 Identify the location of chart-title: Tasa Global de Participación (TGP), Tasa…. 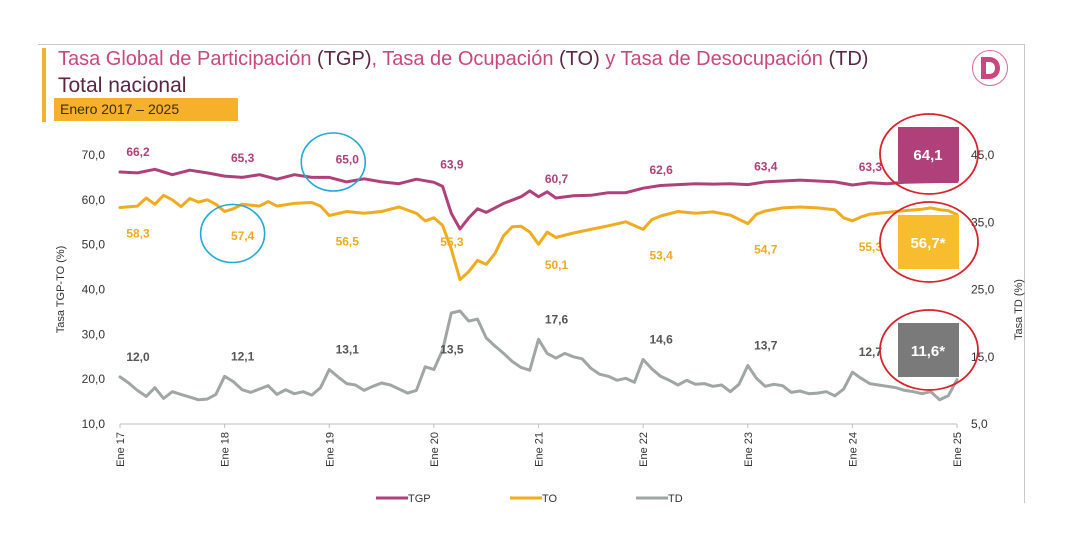
(463, 59).